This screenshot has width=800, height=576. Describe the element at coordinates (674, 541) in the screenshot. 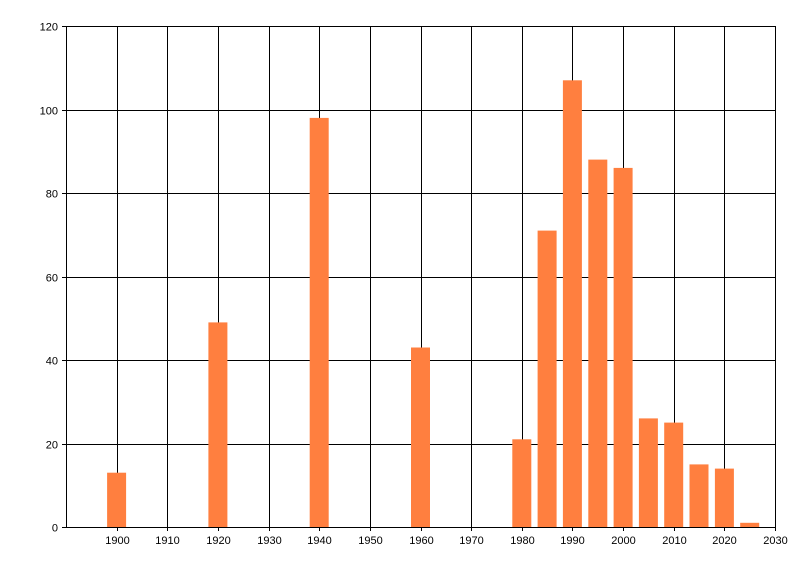

I see `x-tick-label: 2010` at that location.